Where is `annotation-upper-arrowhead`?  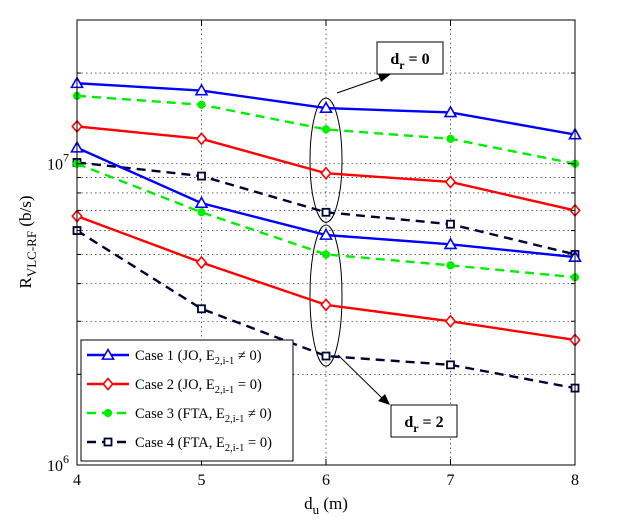 annotation-upper-arrowhead is located at coordinates (384, 78).